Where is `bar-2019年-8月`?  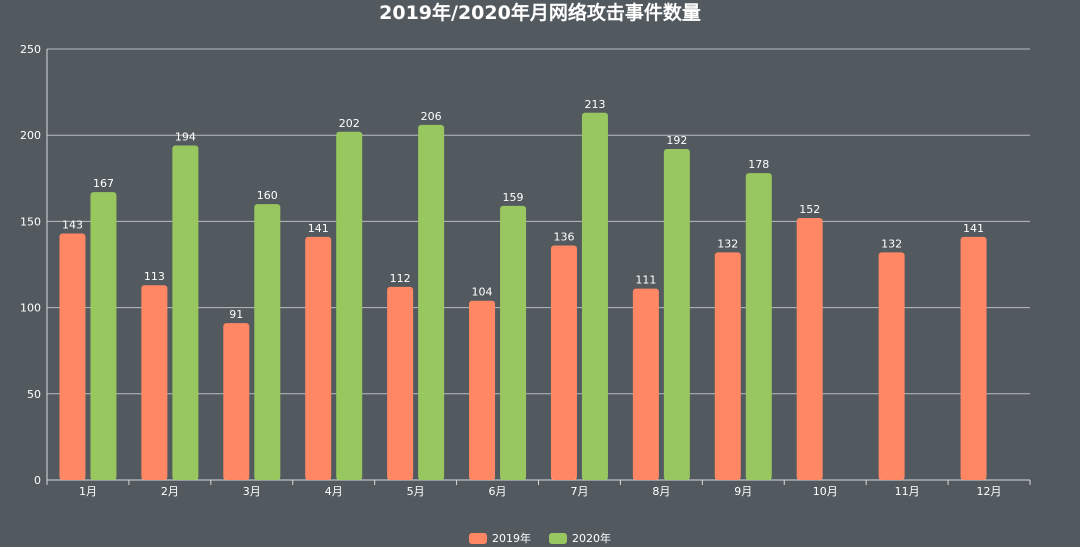
bar-2019年-8月 is located at coordinates (645, 384).